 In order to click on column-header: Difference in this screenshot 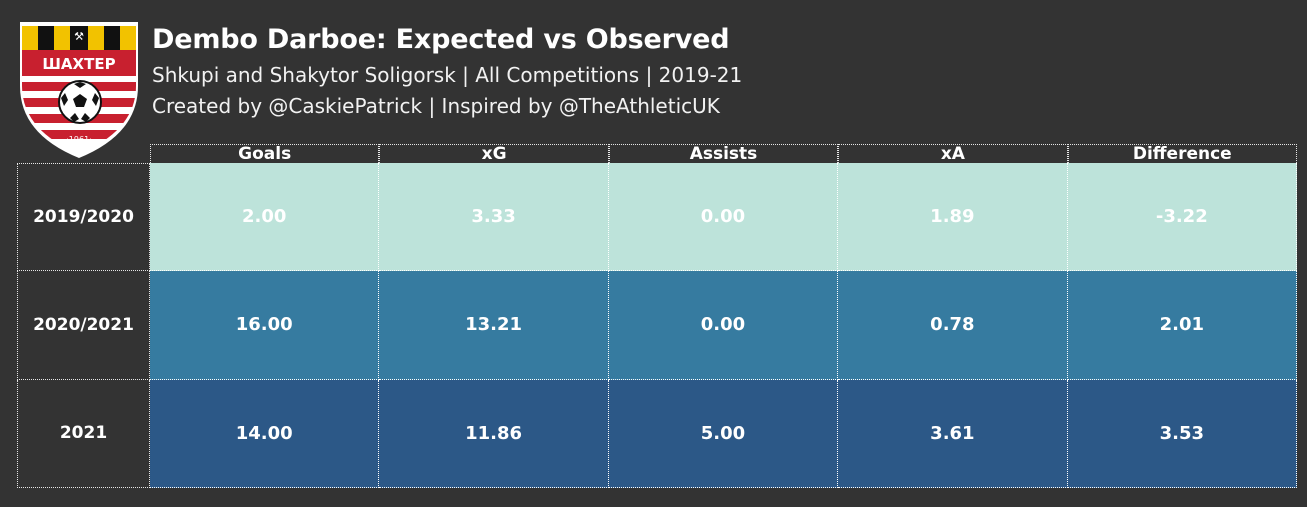, I will do `click(1182, 154)`.